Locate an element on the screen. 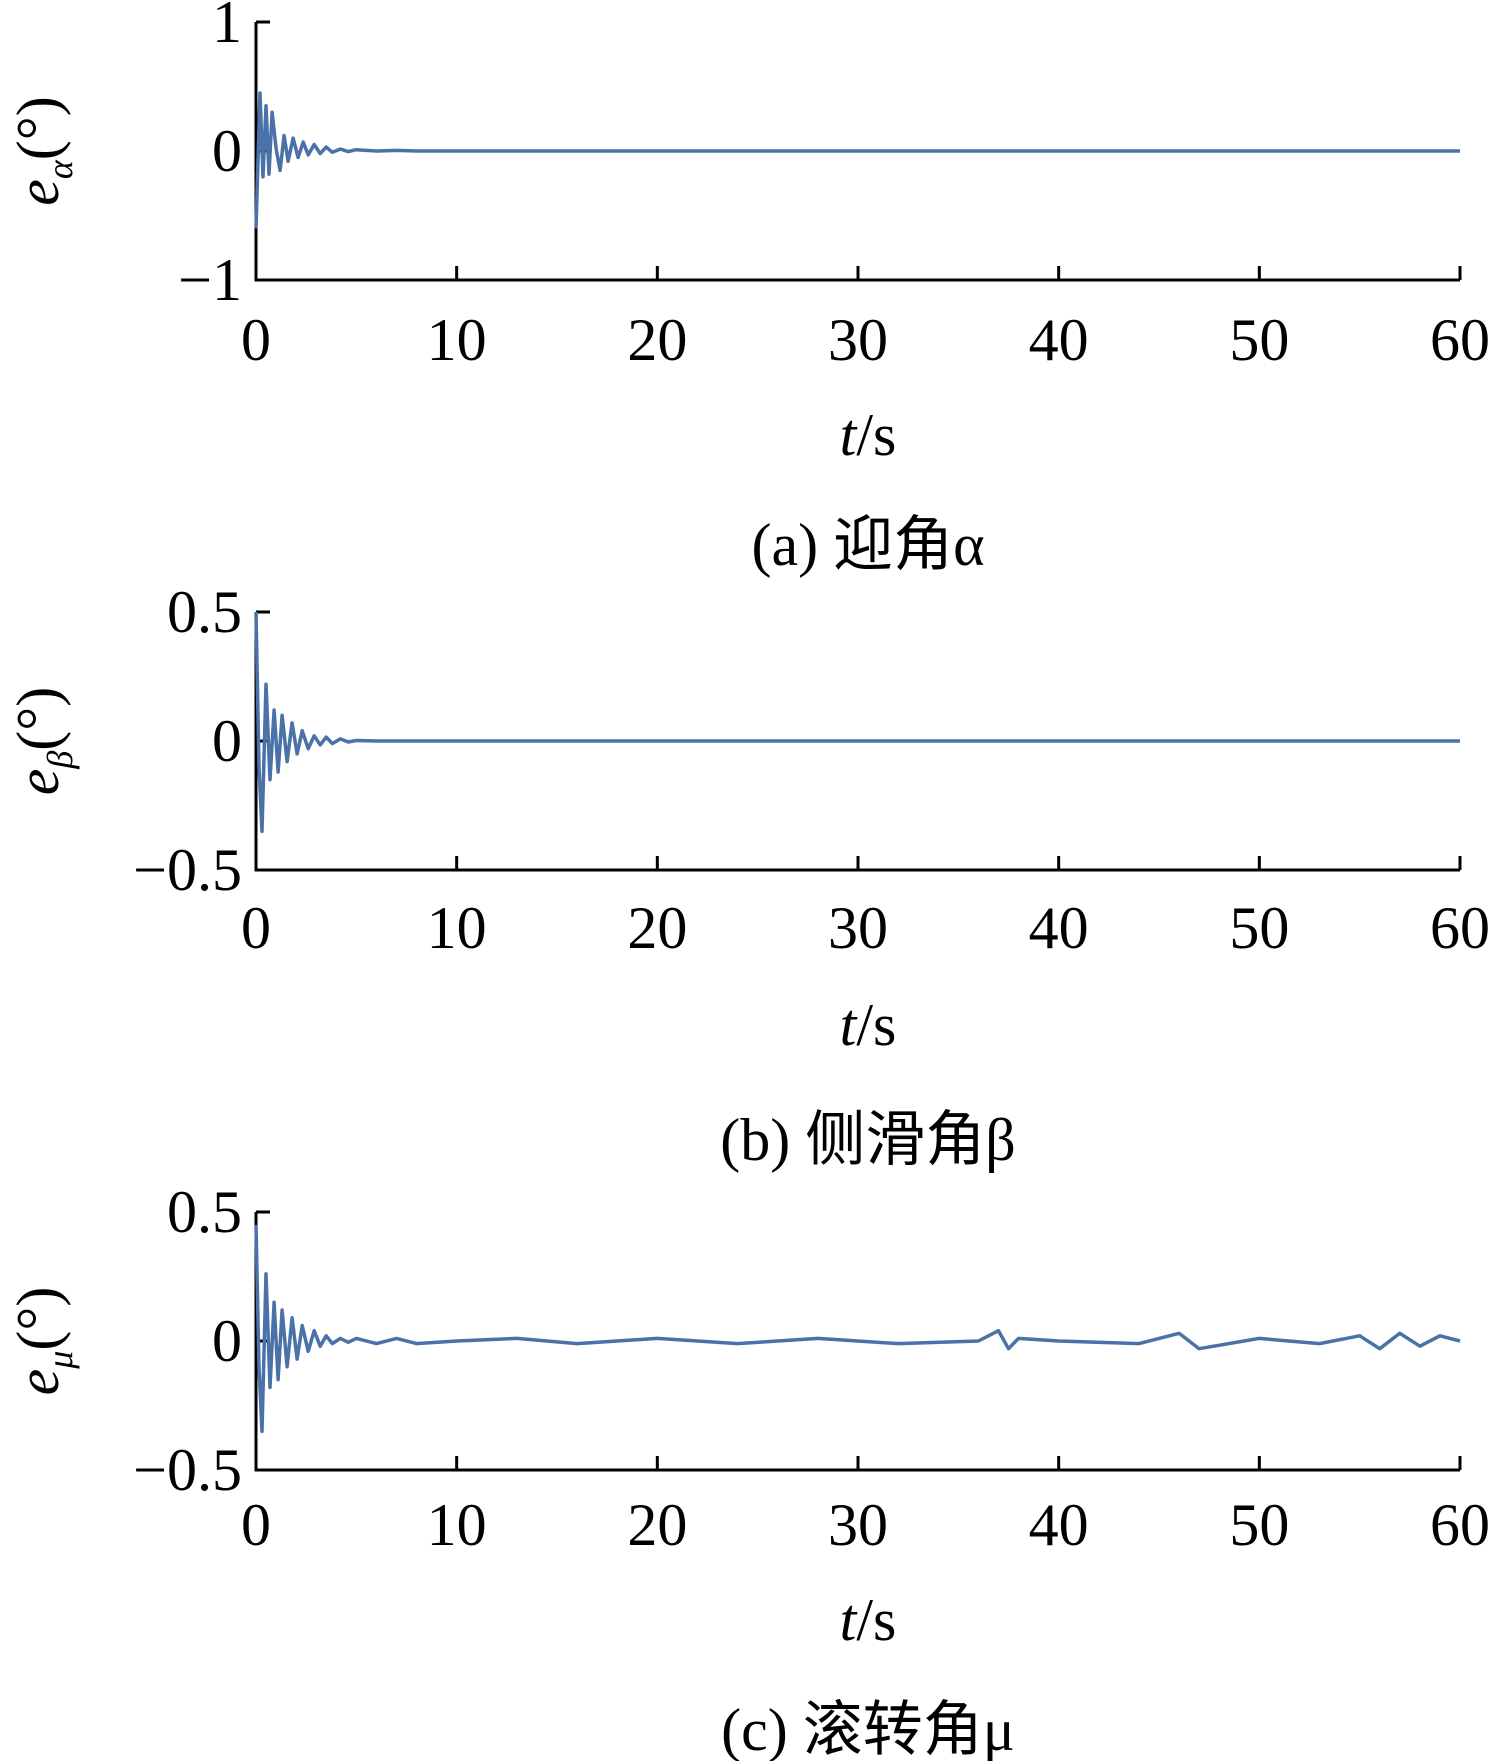 This screenshot has height=1761, width=1494. y-axis-label-sub: α is located at coordinates (60, 169).